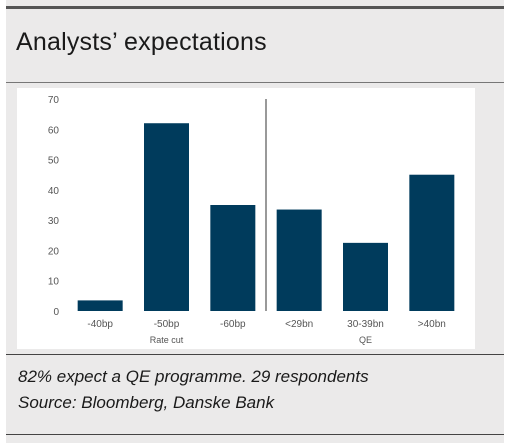 This screenshot has width=512, height=443. What do you see at coordinates (54, 221) in the screenshot?
I see `y-tick-label-3: 30` at bounding box center [54, 221].